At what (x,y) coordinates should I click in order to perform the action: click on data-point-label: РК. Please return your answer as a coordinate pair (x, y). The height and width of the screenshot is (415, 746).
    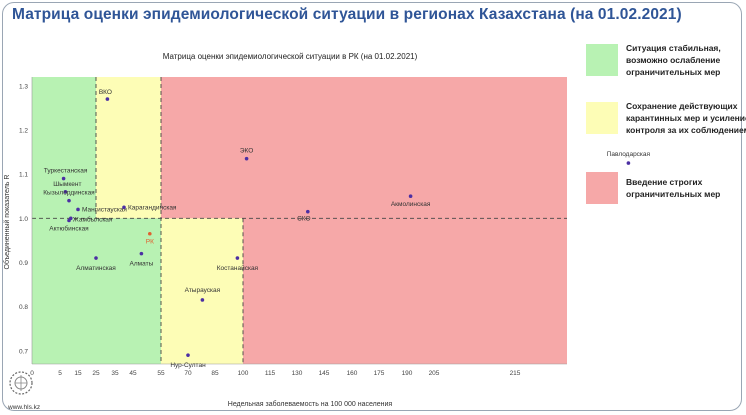
    Looking at the image, I should click on (150, 242).